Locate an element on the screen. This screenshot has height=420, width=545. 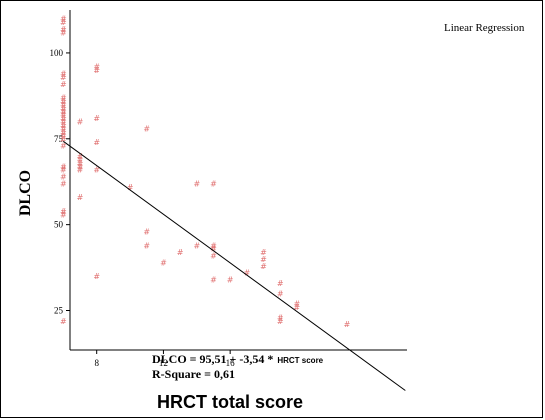
regression-equation: DLCO = 95,51 + -3,54 * HRCT score is located at coordinates (237, 359).